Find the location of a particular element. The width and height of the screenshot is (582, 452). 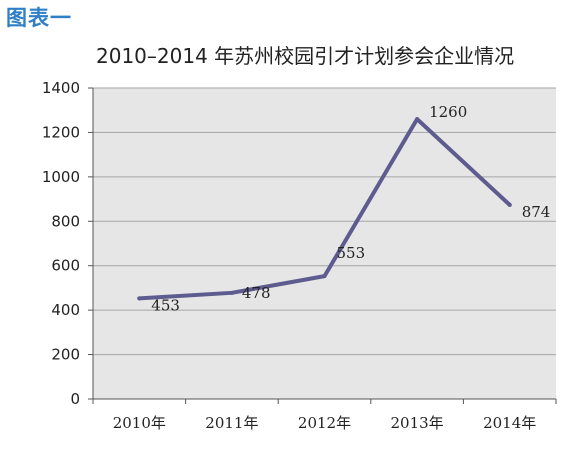

y-tick-label-400: 400 is located at coordinates (65, 310).